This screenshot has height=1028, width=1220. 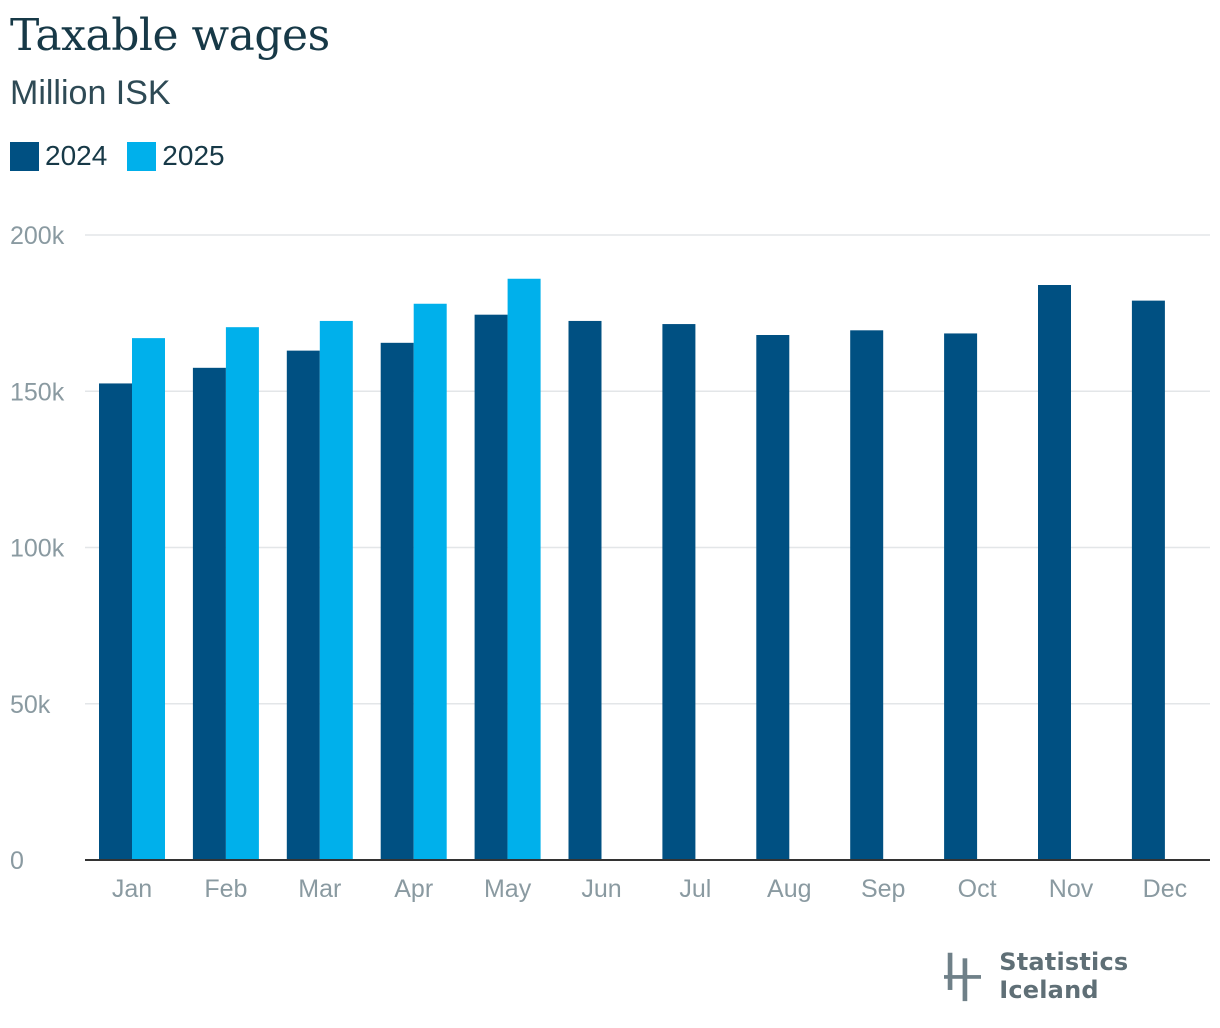 I want to click on x-tick-label: Apr, so click(x=413, y=889).